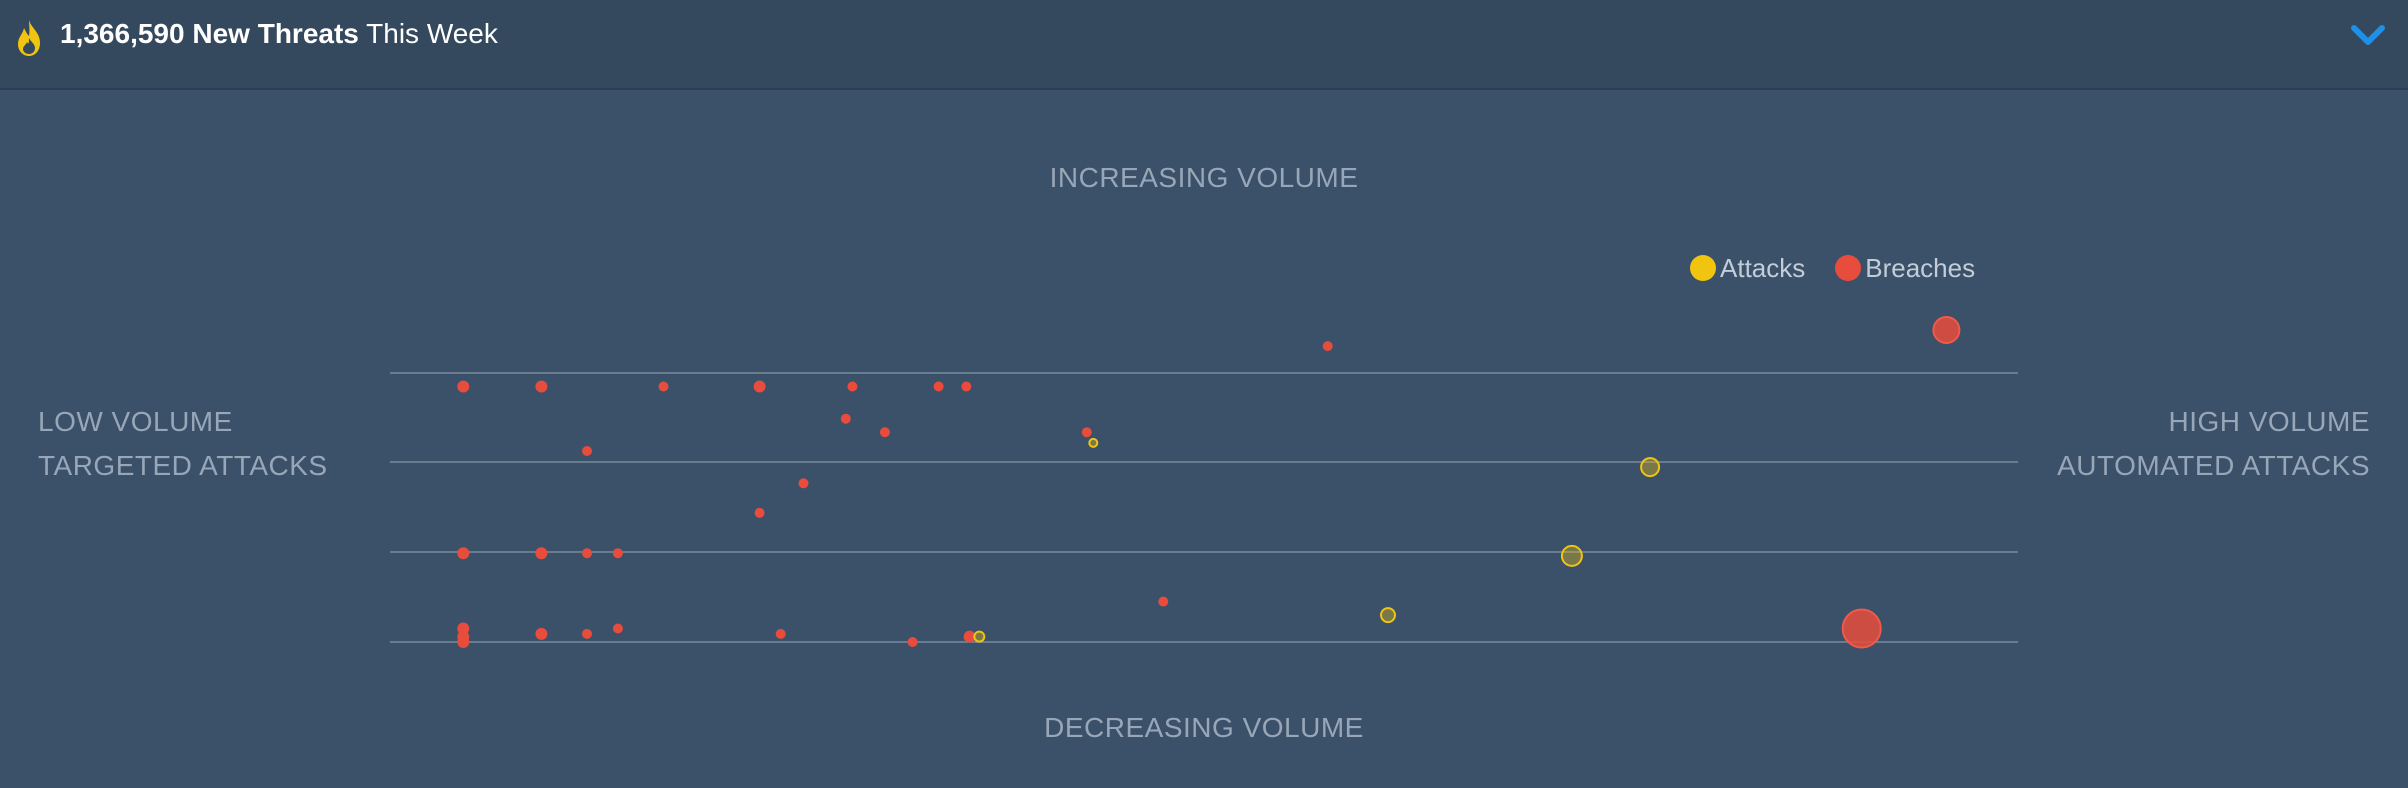 This screenshot has height=788, width=2408. Describe the element at coordinates (1204, 45) in the screenshot. I see `threats-header: 1,366,590 New Threats This Week` at that location.